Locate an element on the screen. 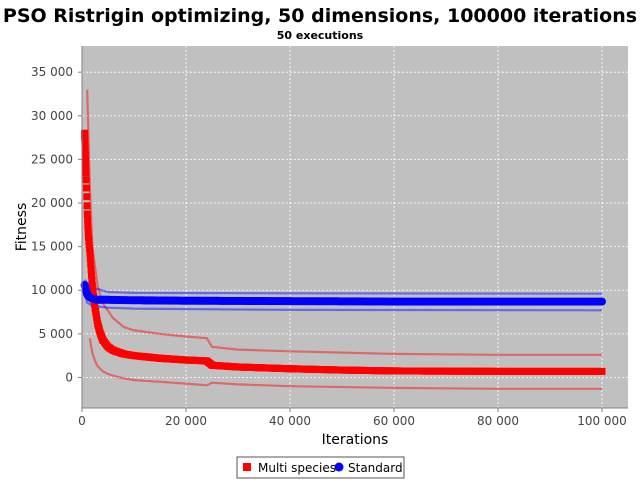 This screenshot has height=480, width=640. legend: Multi species Standard is located at coordinates (320, 467).